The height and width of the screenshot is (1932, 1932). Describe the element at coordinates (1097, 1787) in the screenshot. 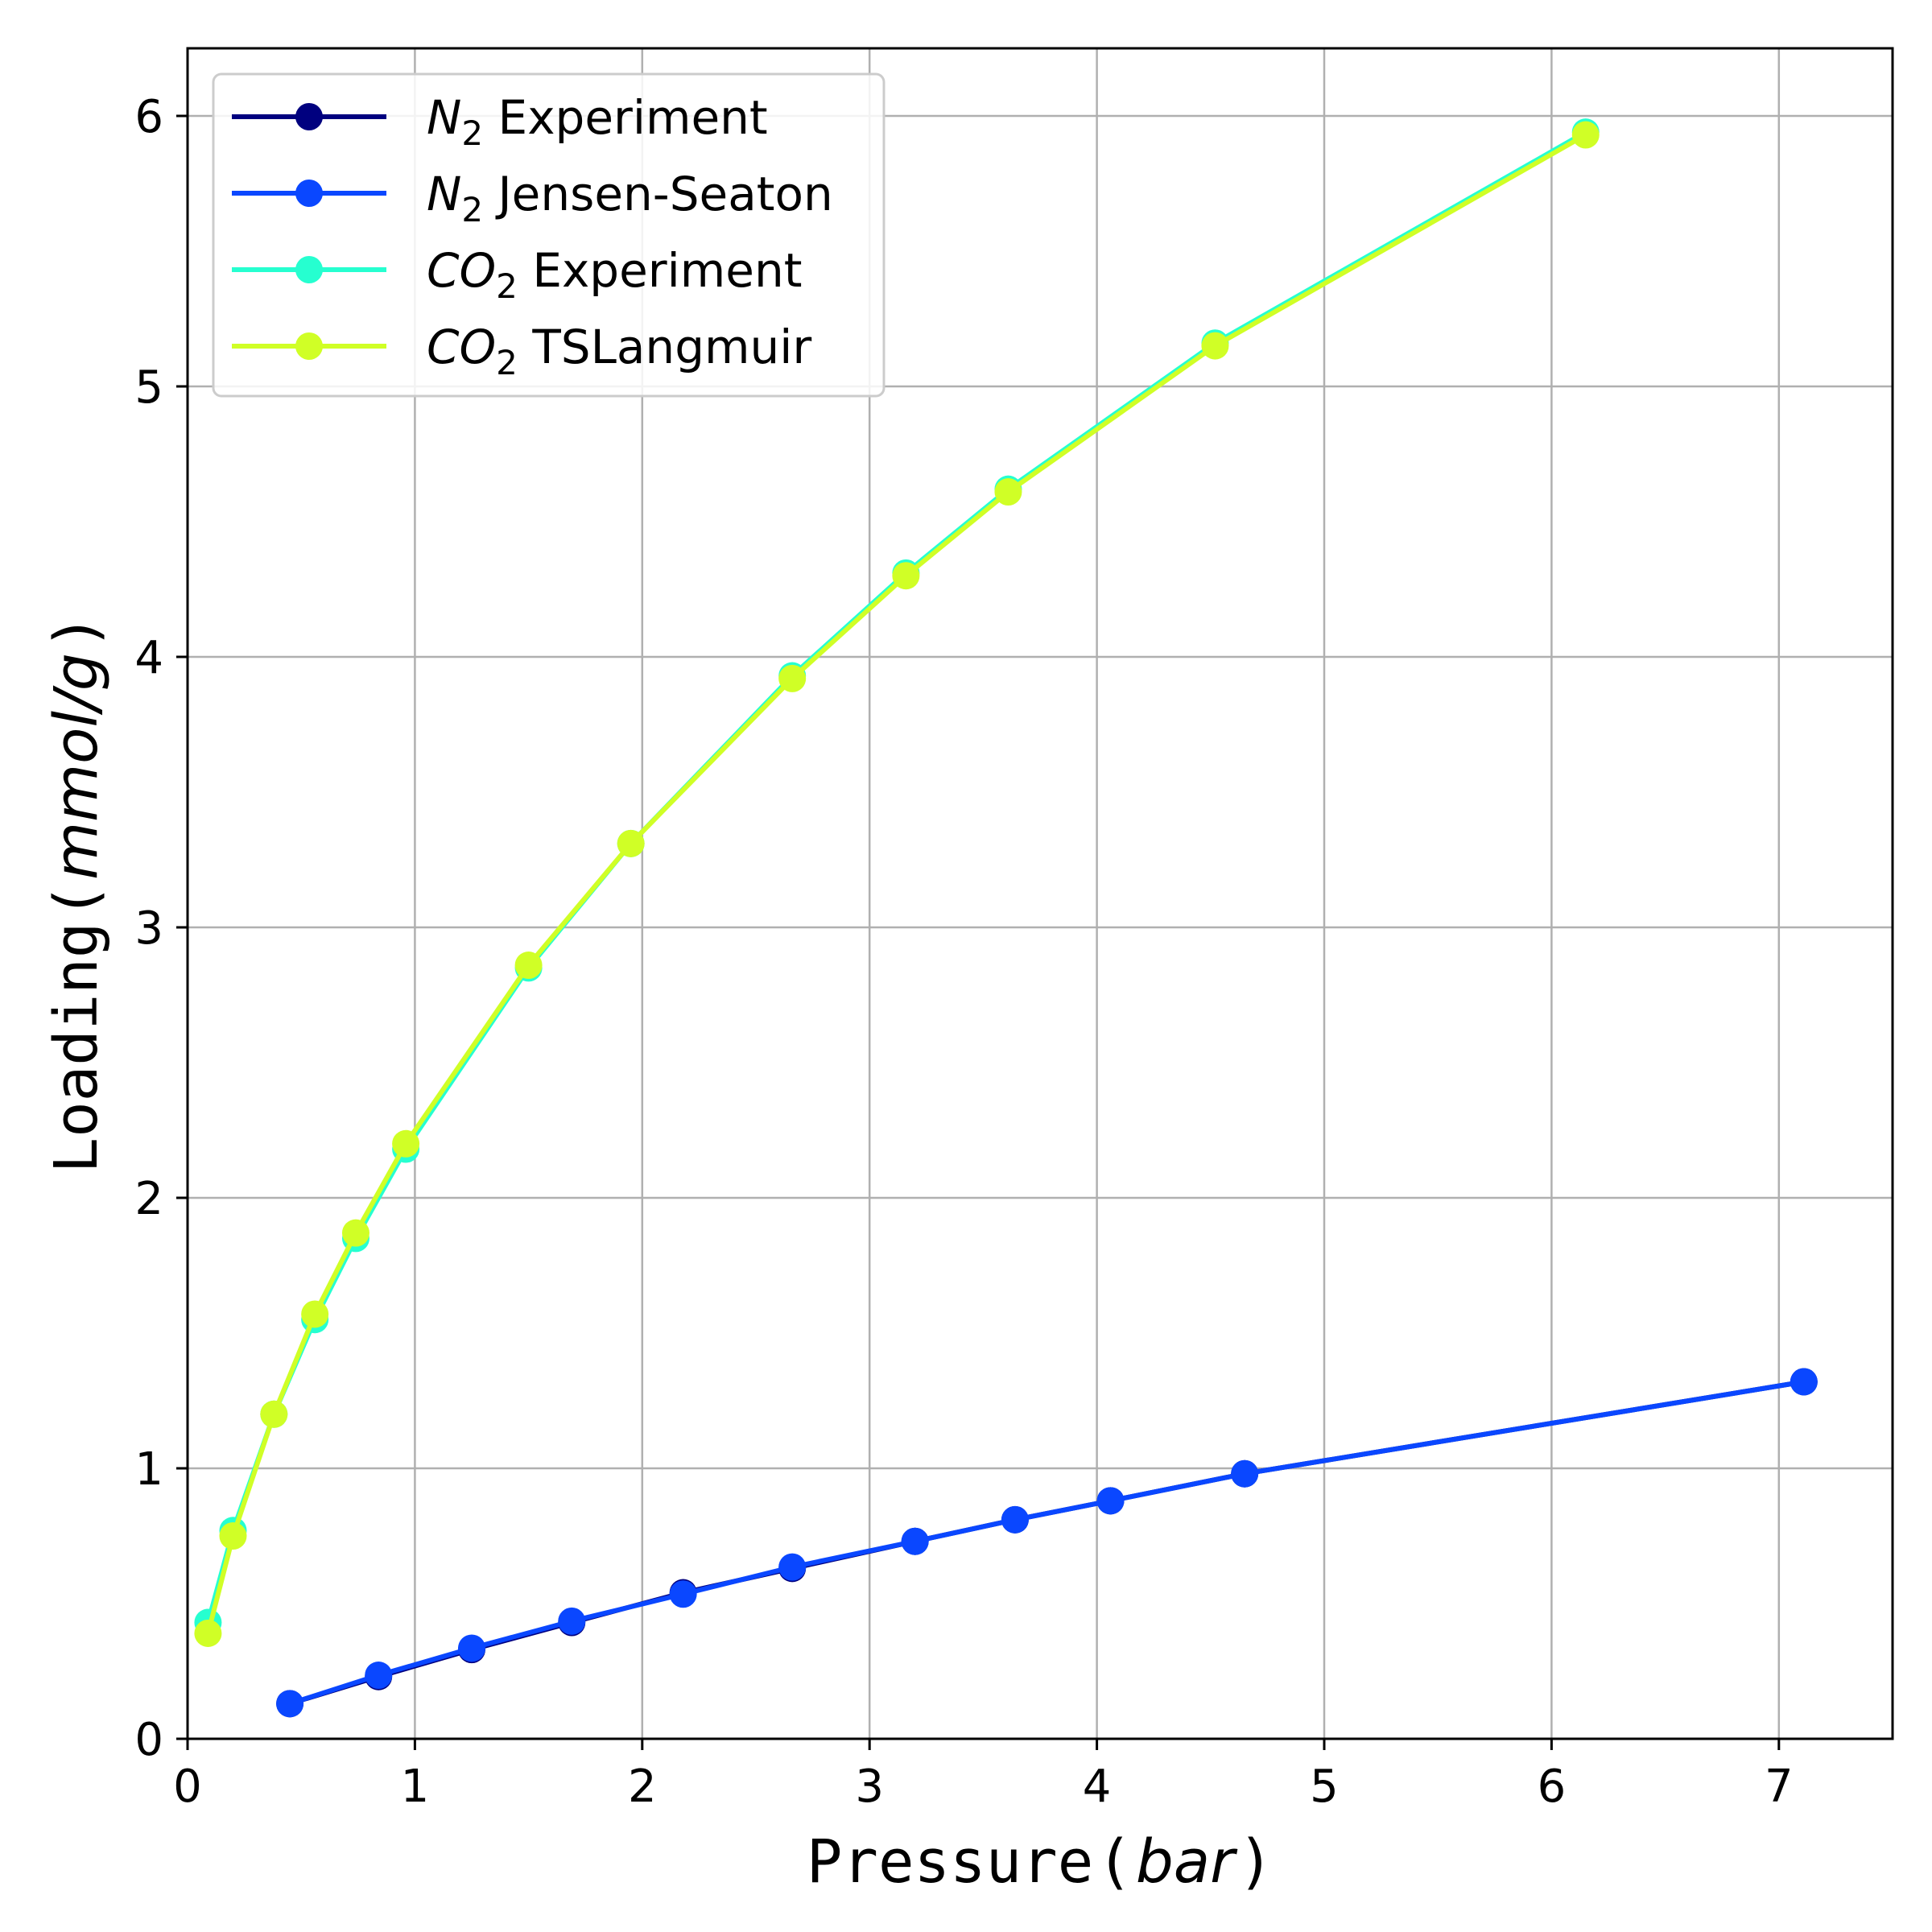

I see `x-tick-label: 4` at that location.